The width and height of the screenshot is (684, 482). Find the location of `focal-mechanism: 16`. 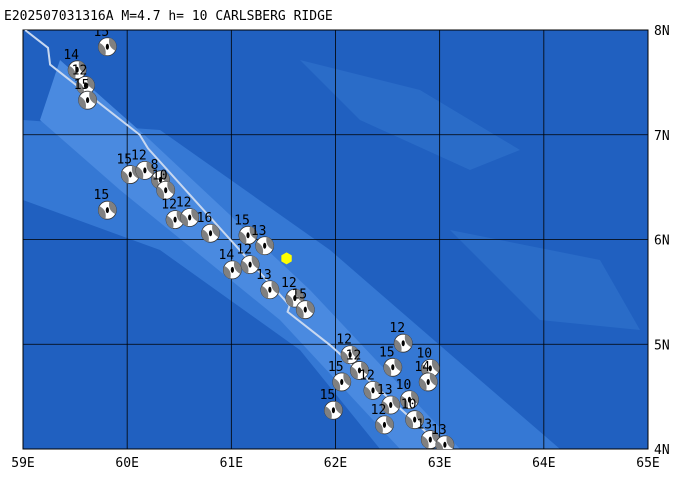

focal-mechanism: 16 is located at coordinates (208, 227).